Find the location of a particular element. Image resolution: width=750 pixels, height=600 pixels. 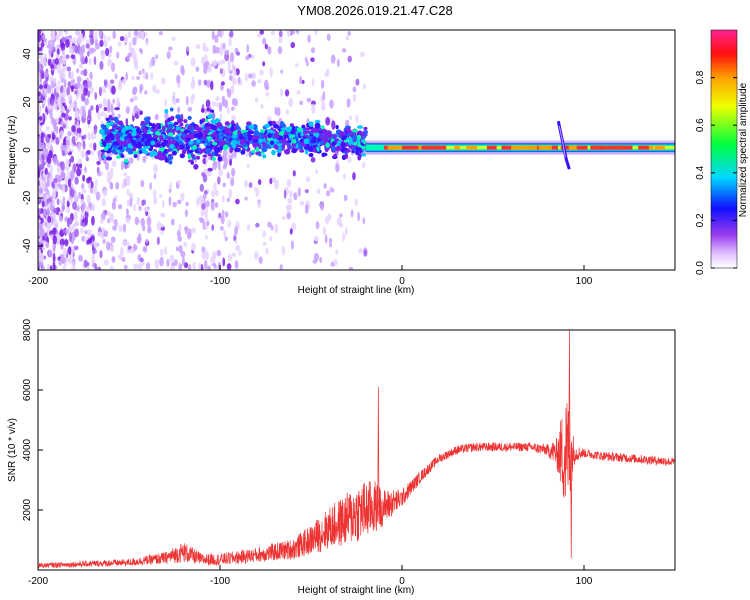

snr-ytick-label: 6000 is located at coordinates (27, 389).